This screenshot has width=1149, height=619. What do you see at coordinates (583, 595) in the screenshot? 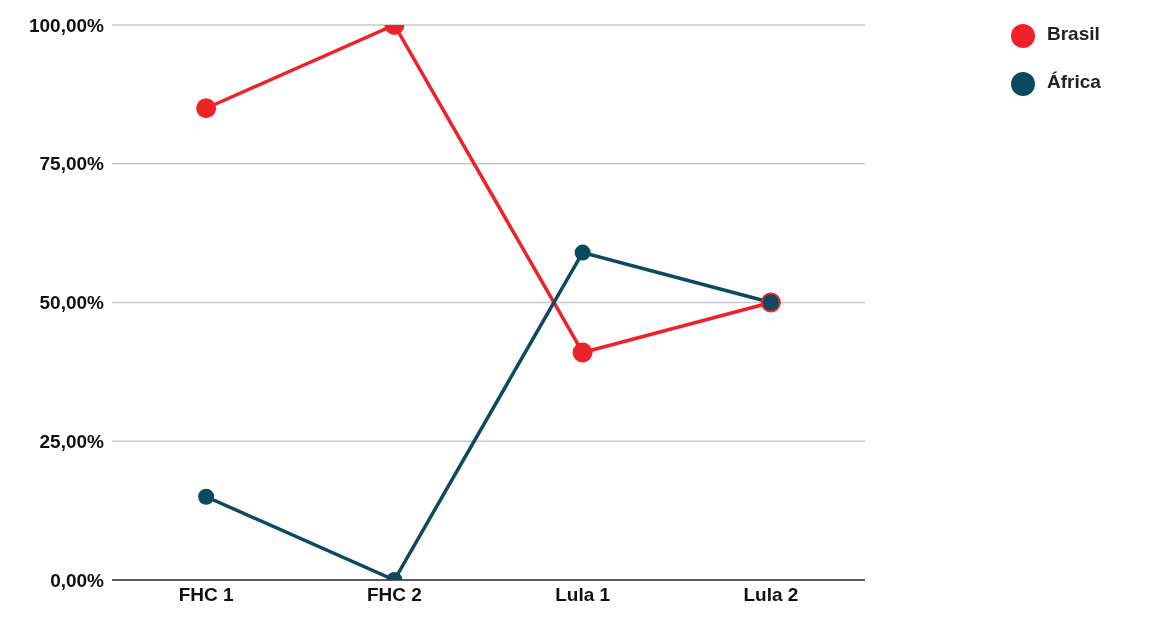
I see `x-tick-label: Lula 1` at bounding box center [583, 595].